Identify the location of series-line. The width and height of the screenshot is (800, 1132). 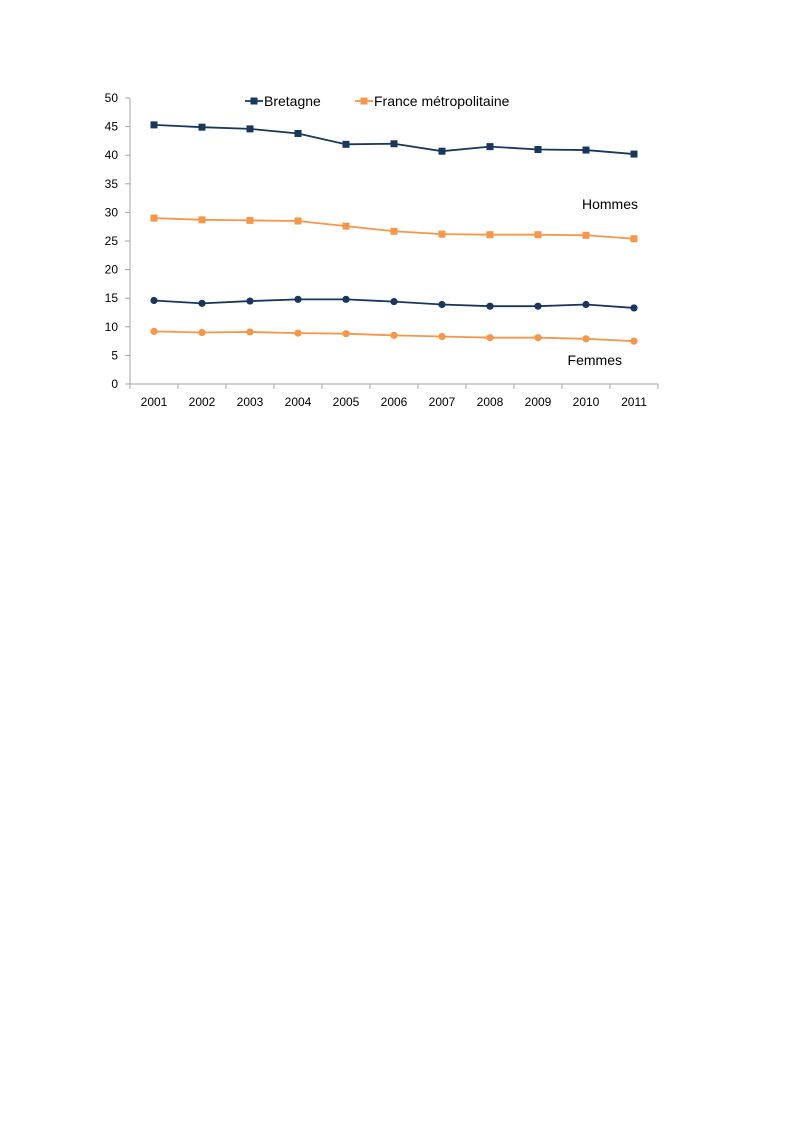
(394, 139).